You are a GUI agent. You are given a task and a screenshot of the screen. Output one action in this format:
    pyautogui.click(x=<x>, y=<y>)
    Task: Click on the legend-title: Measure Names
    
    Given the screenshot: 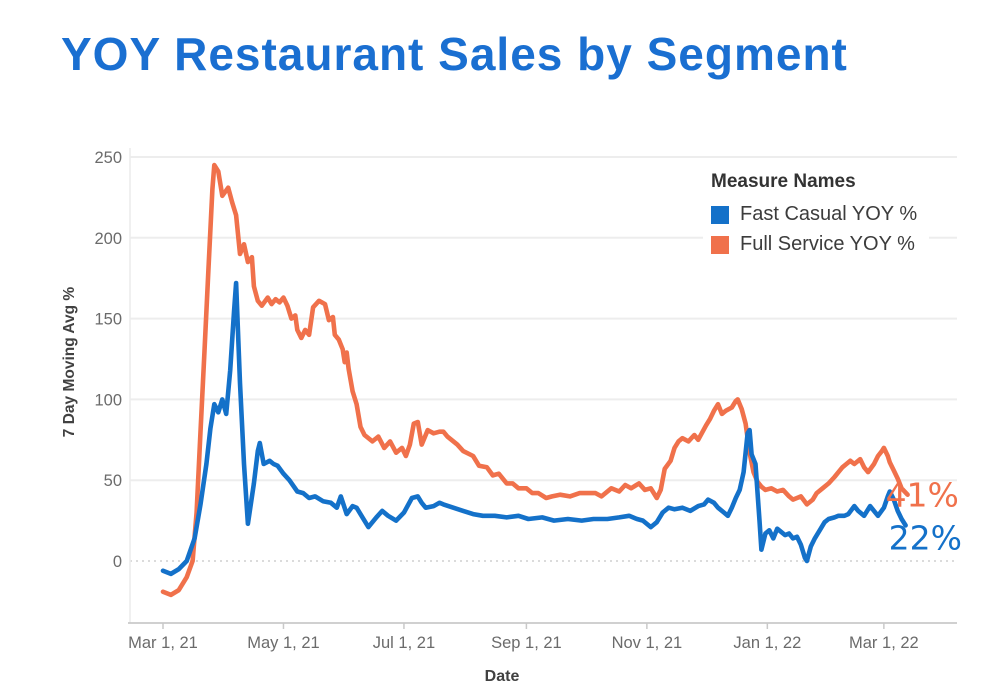 What is the action you would take?
    pyautogui.click(x=783, y=181)
    